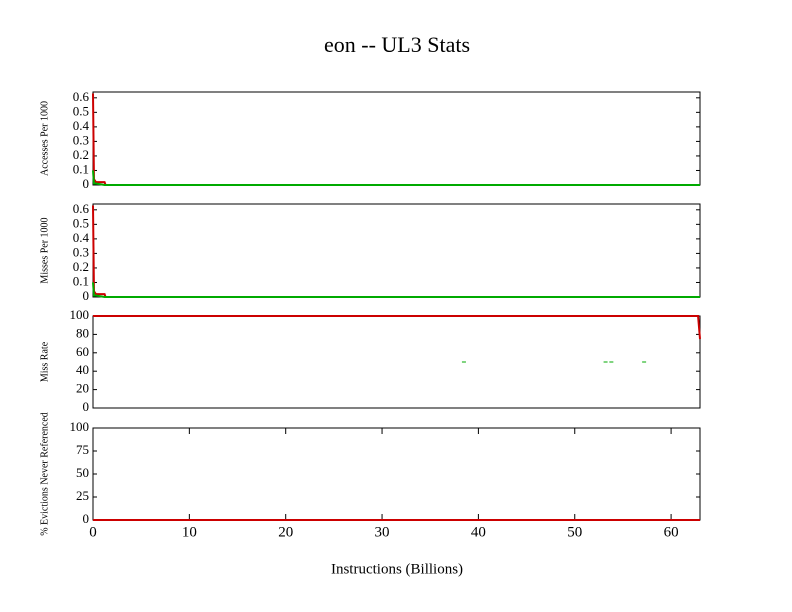 This screenshot has height=612, width=792. What do you see at coordinates (93, 532) in the screenshot?
I see `x-tick-label: 0` at bounding box center [93, 532].